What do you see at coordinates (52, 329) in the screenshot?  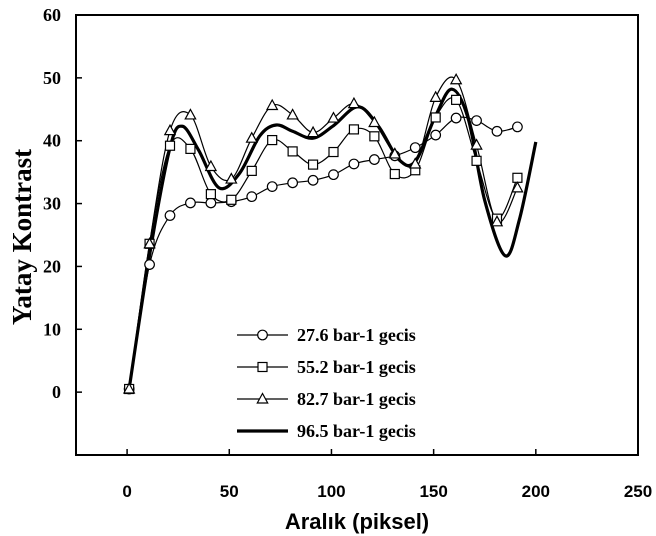 I see `y-tick-label: 10` at bounding box center [52, 329].